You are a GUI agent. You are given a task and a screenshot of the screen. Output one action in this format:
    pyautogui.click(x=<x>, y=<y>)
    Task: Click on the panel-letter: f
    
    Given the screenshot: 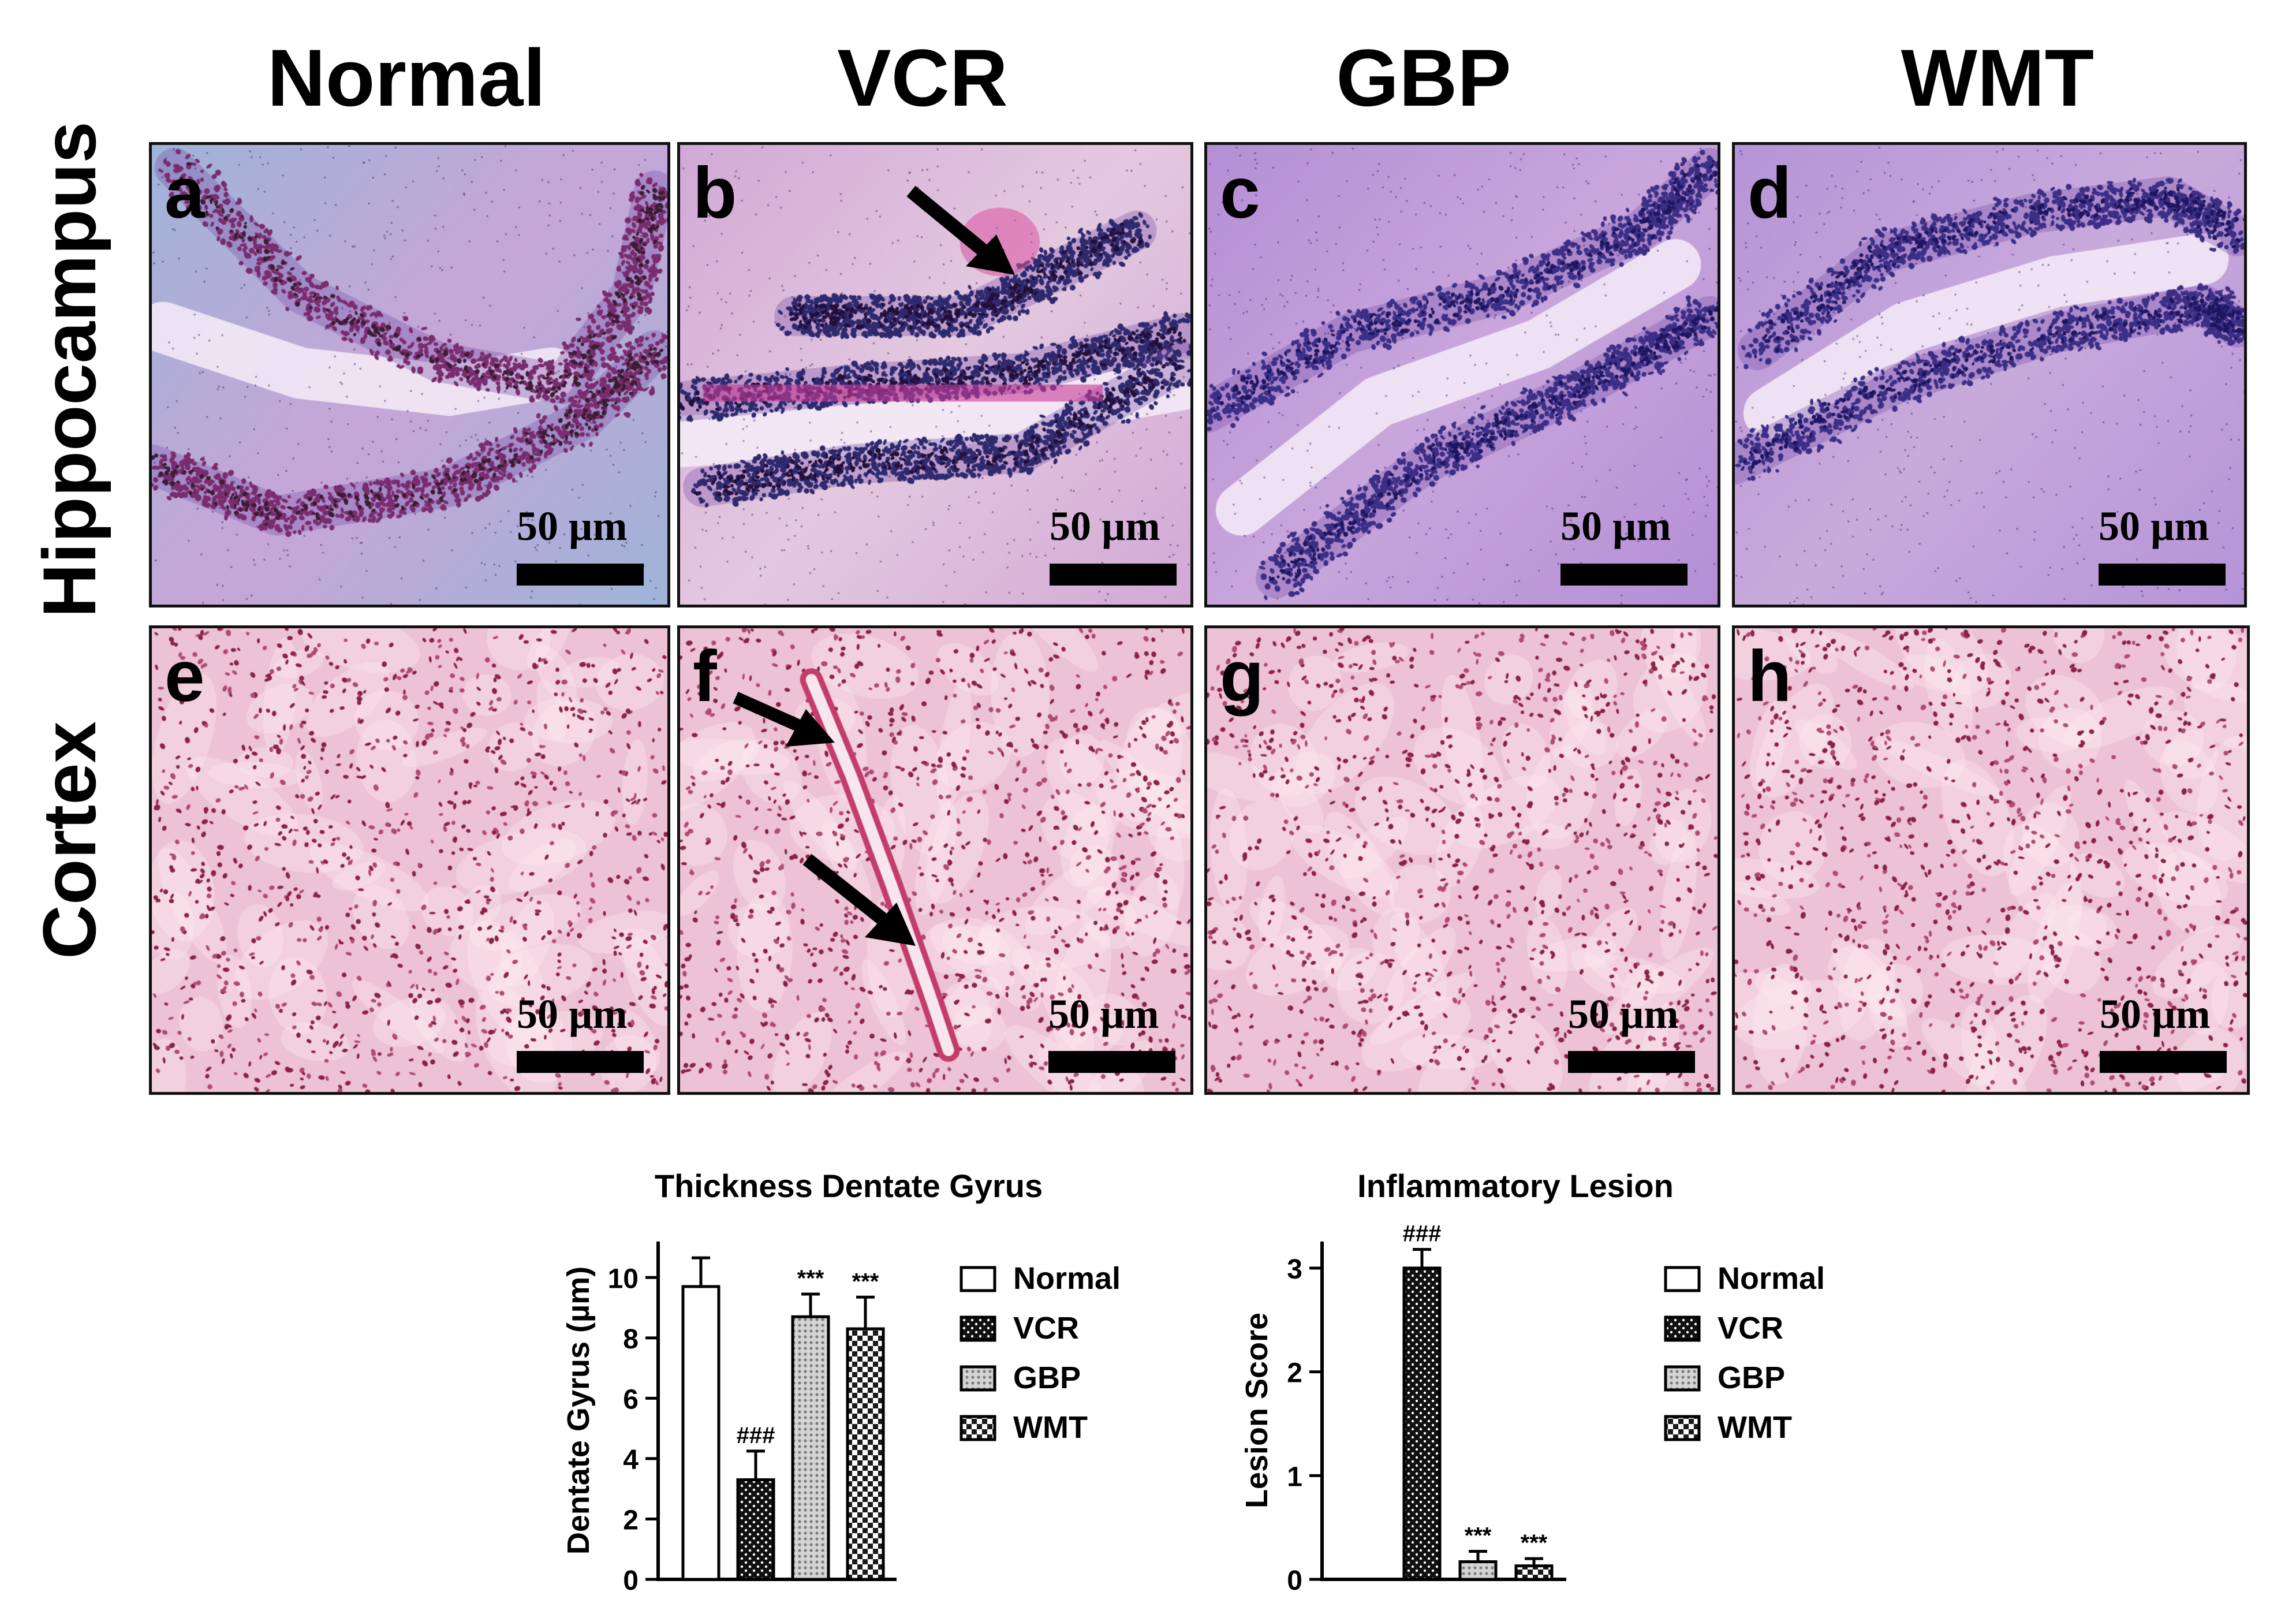 What is the action you would take?
    pyautogui.click(x=705, y=676)
    